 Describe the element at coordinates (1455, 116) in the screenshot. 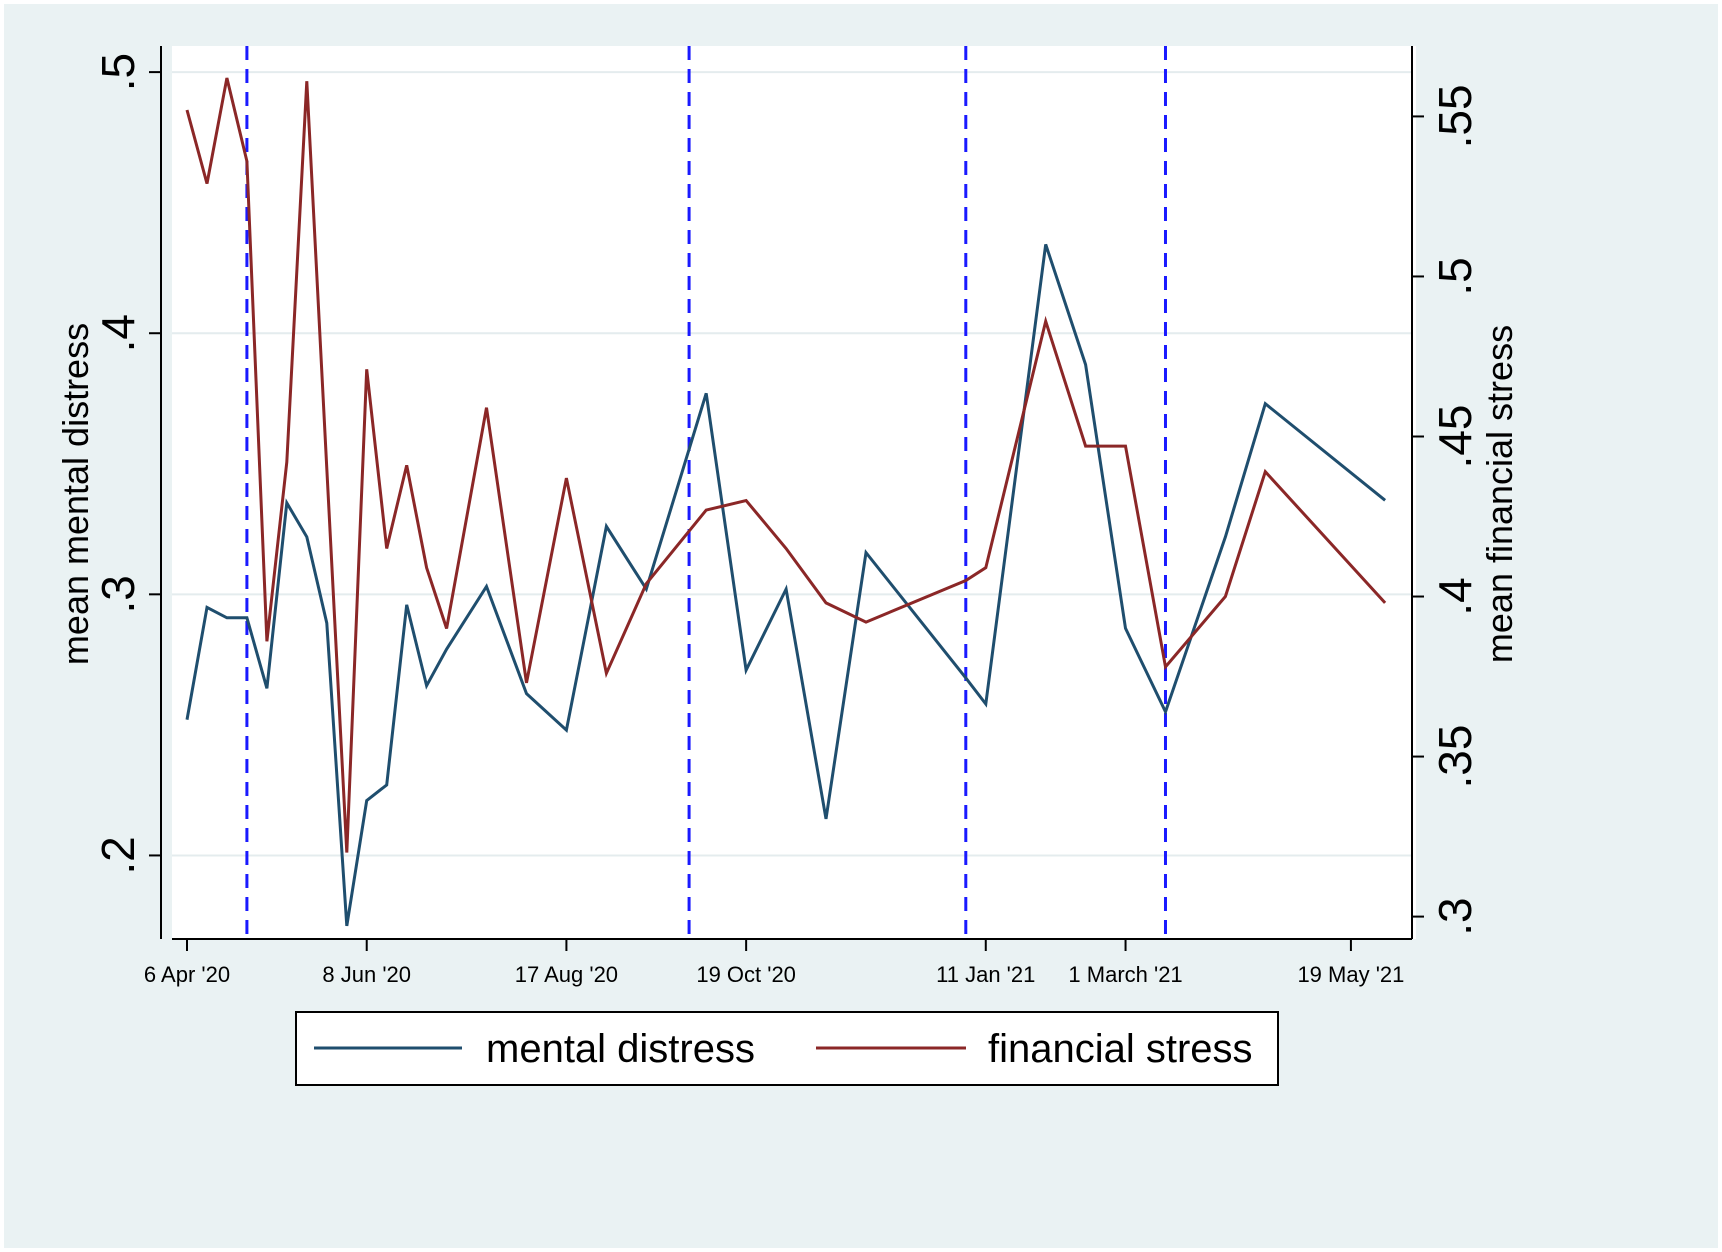

I see `y2-tick-label: .55` at that location.